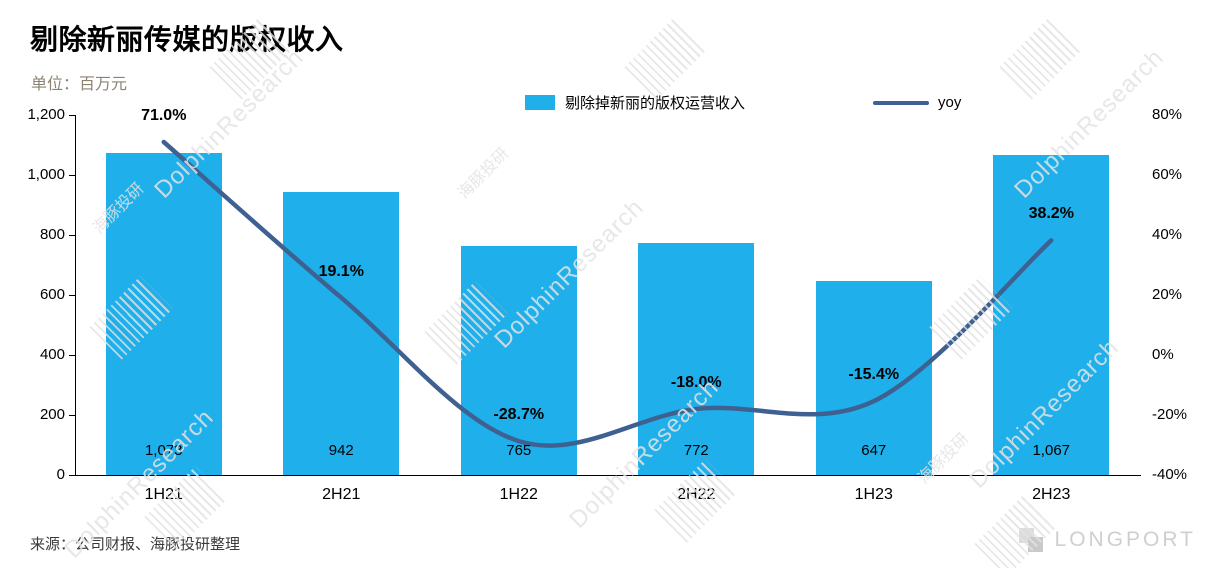 This screenshot has height=568, width=1224. I want to click on x-axis-label-1H23: 1H23, so click(873, 494).